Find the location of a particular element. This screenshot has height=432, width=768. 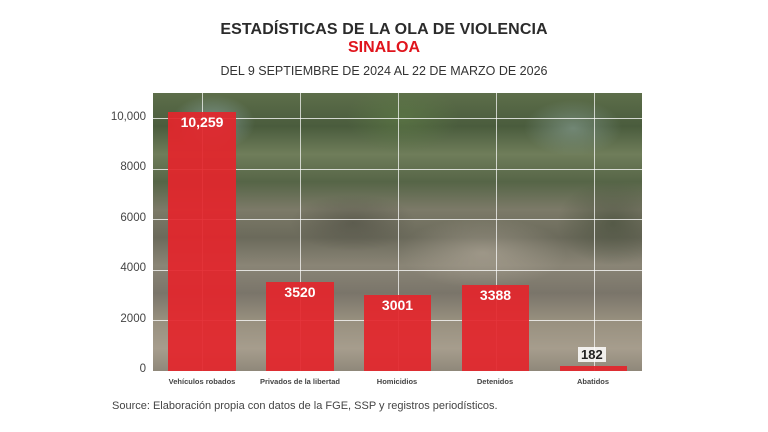

bar-detenidos is located at coordinates (495, 328).